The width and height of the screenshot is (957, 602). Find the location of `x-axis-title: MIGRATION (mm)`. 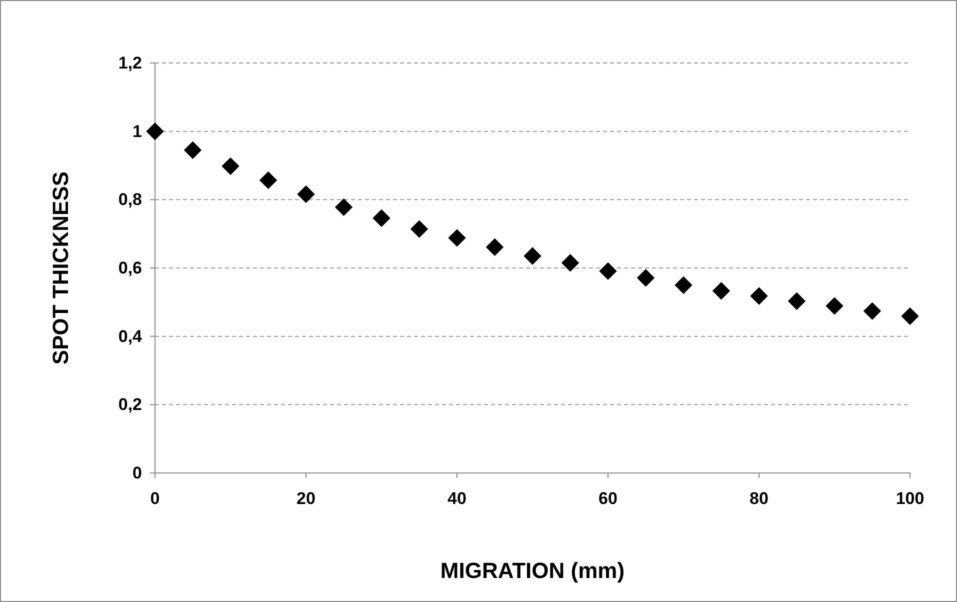

x-axis-title: MIGRATION (mm) is located at coordinates (532, 570).